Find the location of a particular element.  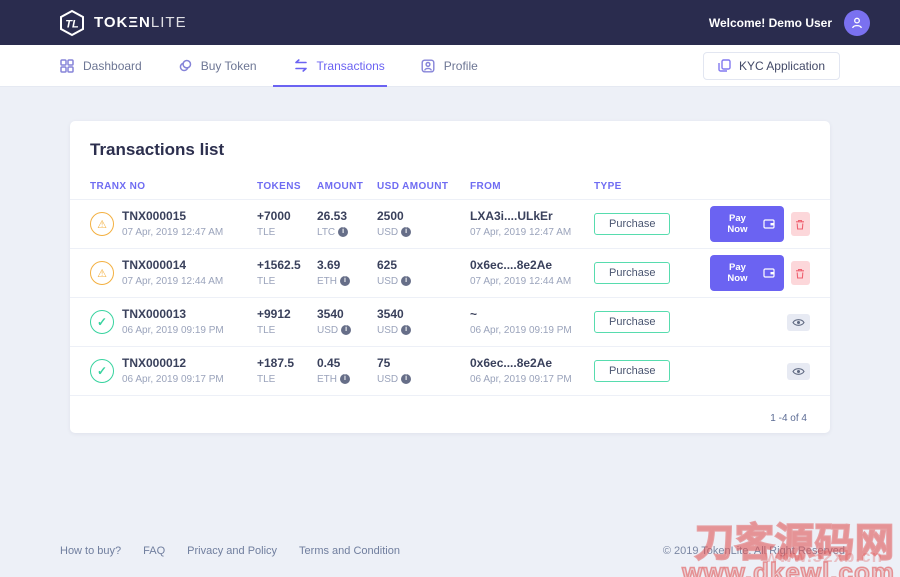

brand-name: TOKΞNLITE is located at coordinates (140, 22).